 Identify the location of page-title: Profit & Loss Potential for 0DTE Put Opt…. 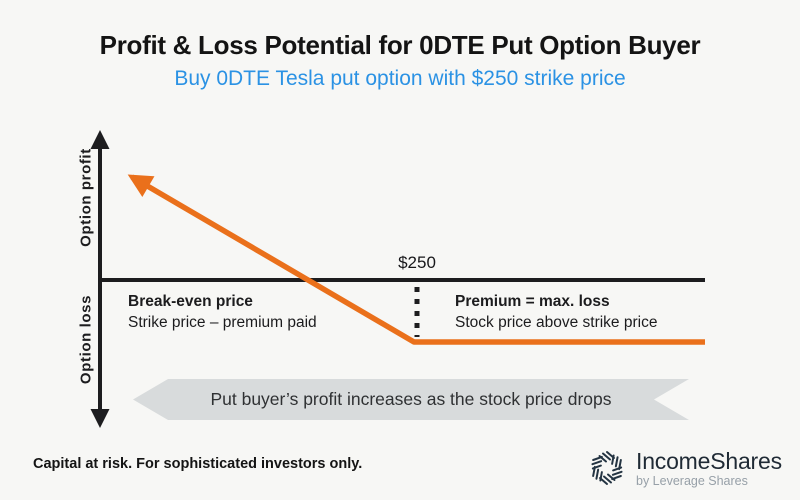
(400, 45).